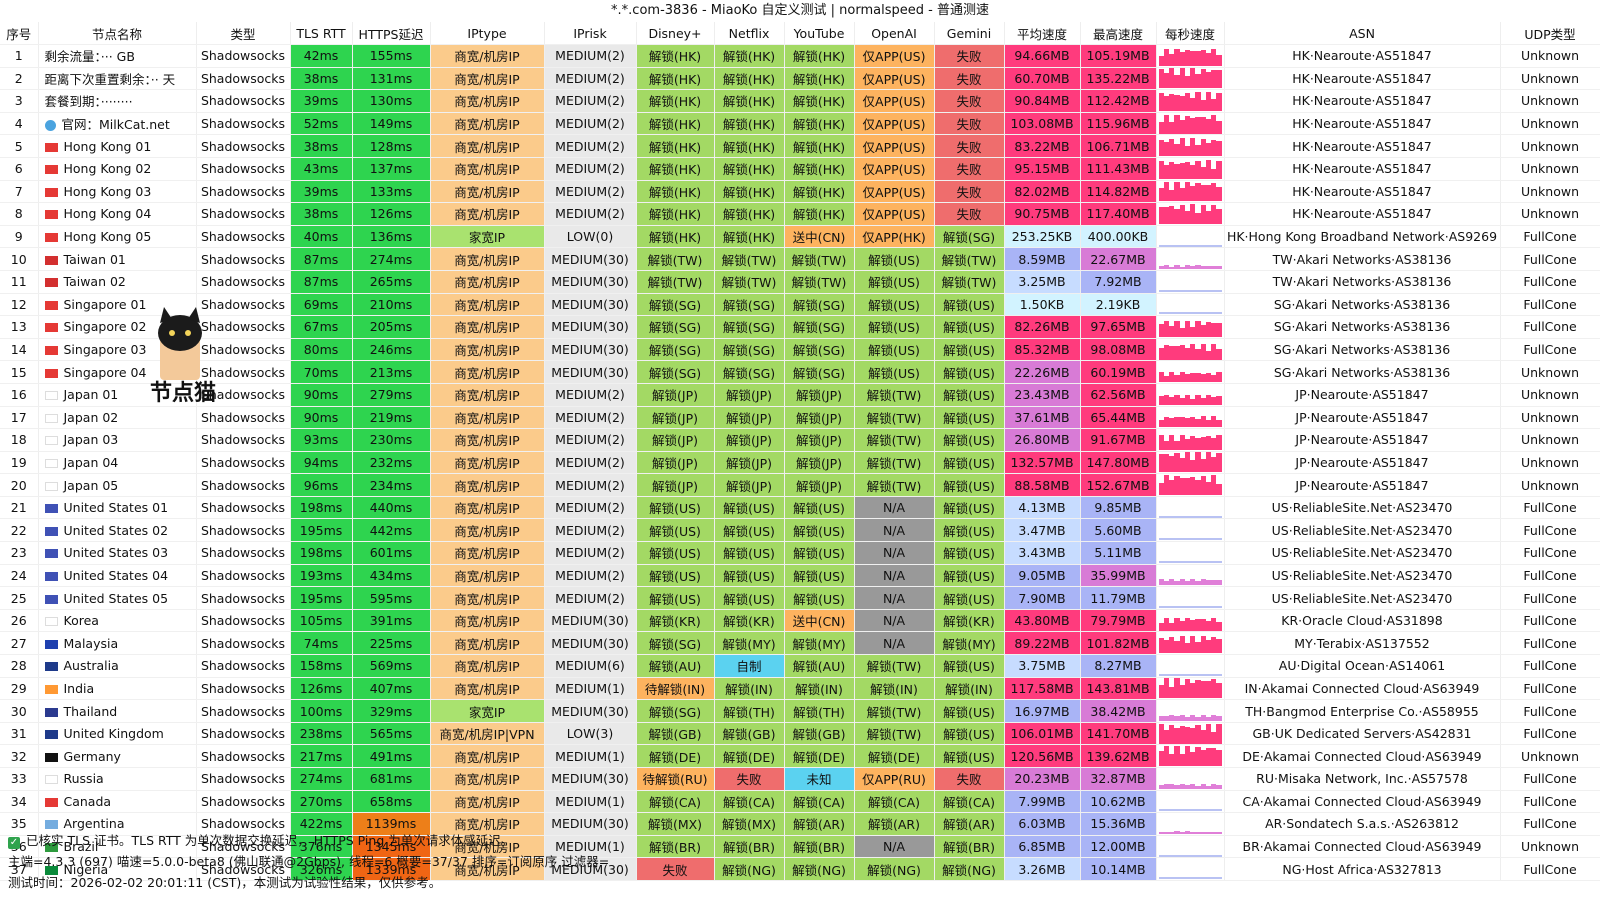  Describe the element at coordinates (1042, 689) in the screenshot. I see `avg-speed: 117.58MB` at that location.